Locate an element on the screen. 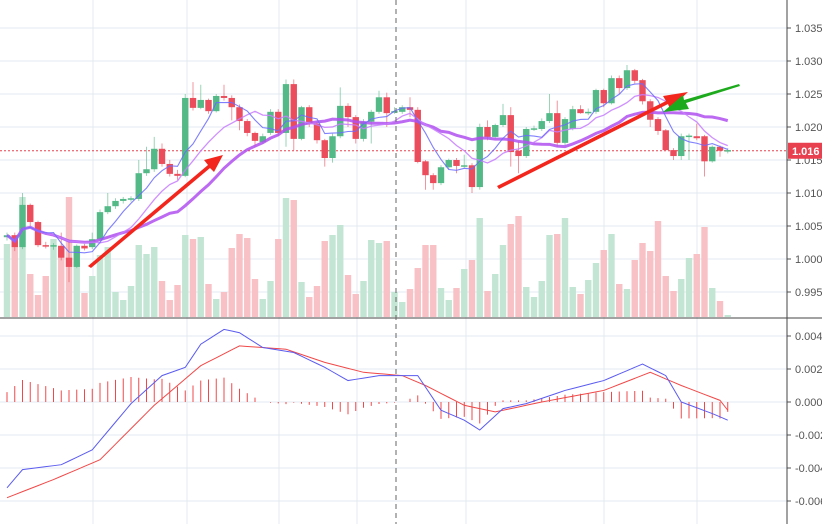 This screenshot has height=524, width=822. price-tick-label: 1.000 is located at coordinates (808, 260).